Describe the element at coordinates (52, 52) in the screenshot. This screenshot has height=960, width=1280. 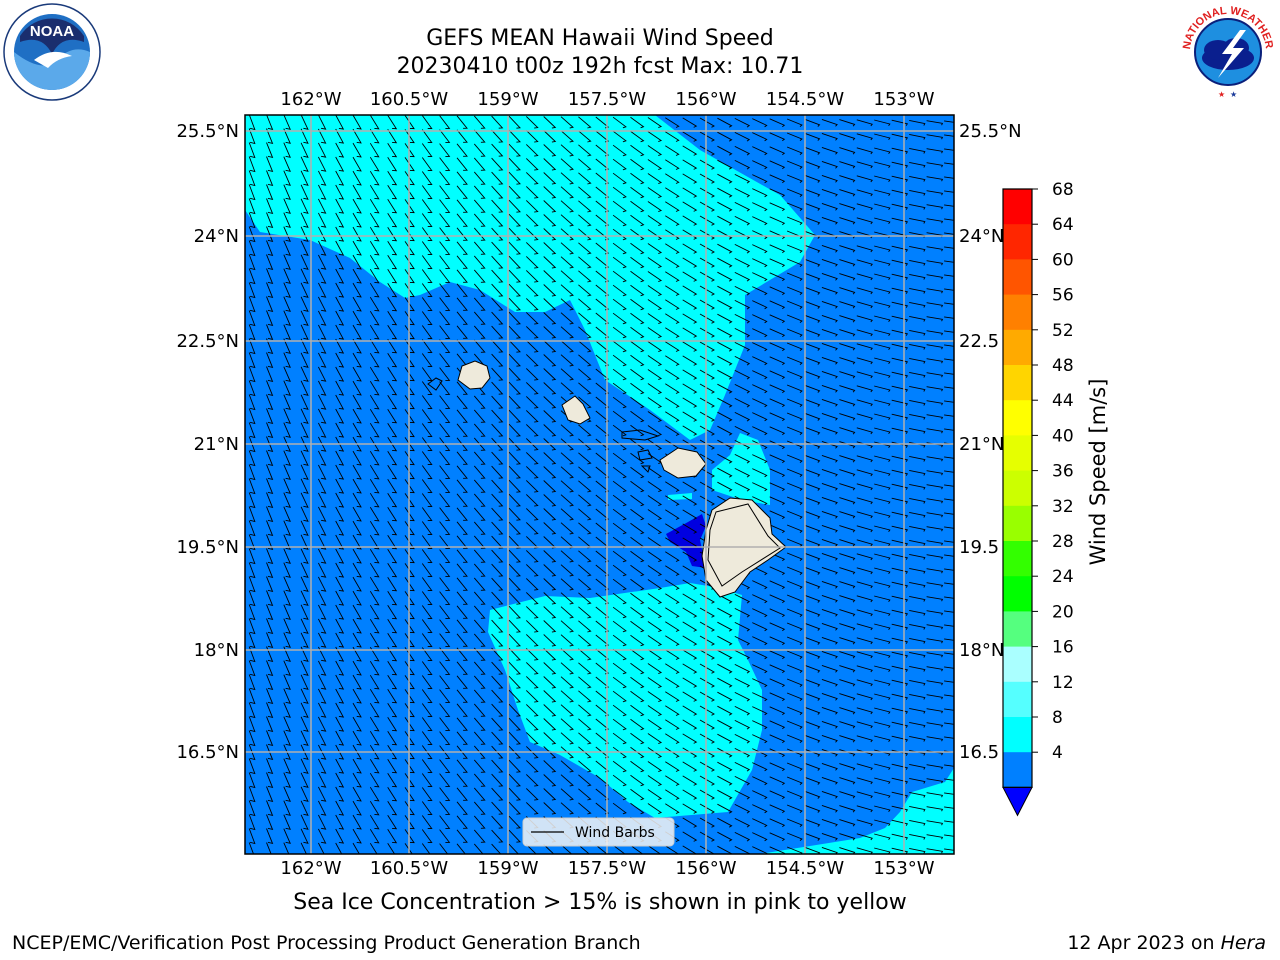
I see `noaa-logo: NOAA` at that location.